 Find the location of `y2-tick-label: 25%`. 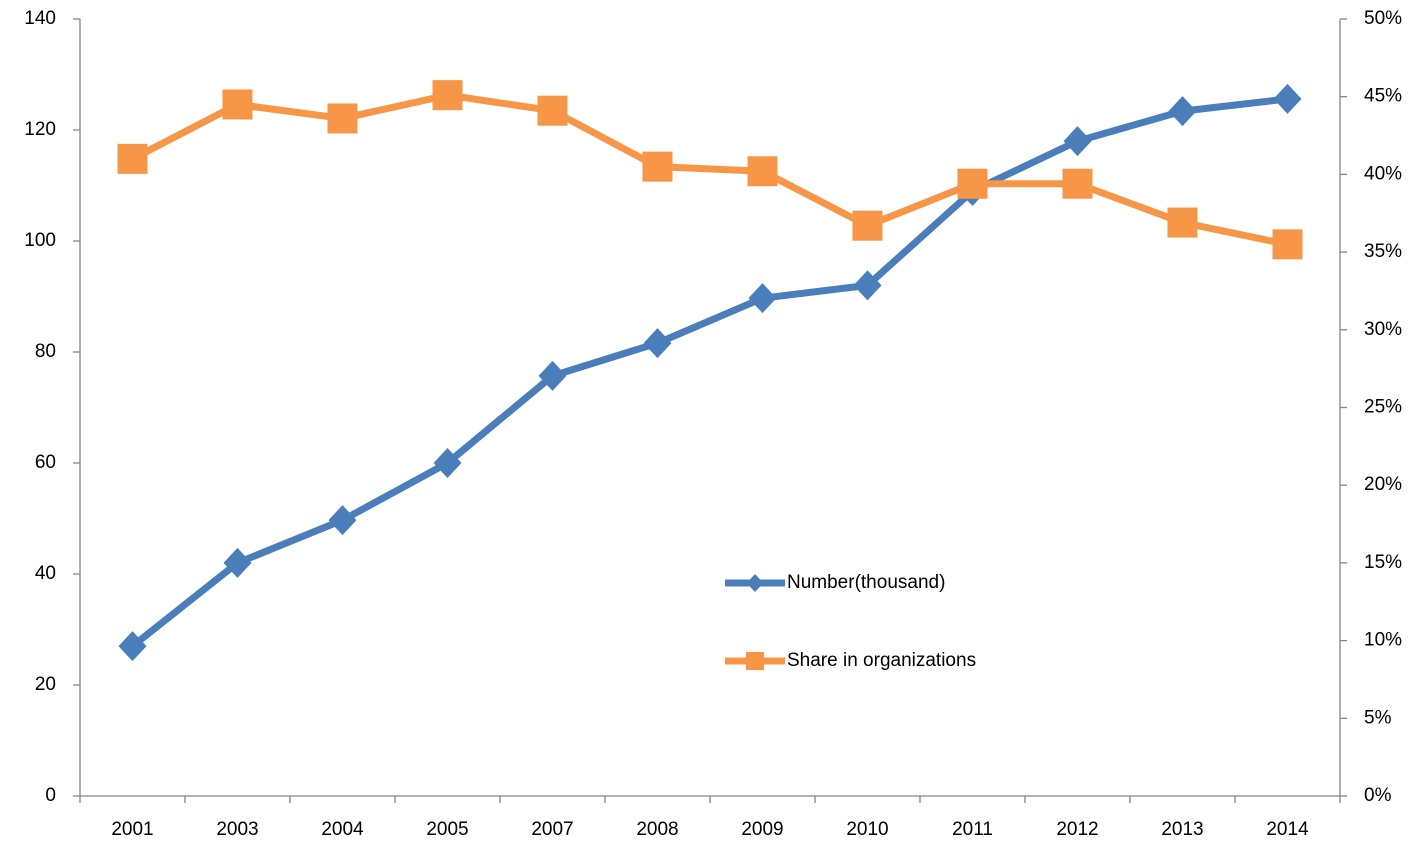

y2-tick-label: 25% is located at coordinates (1383, 407).